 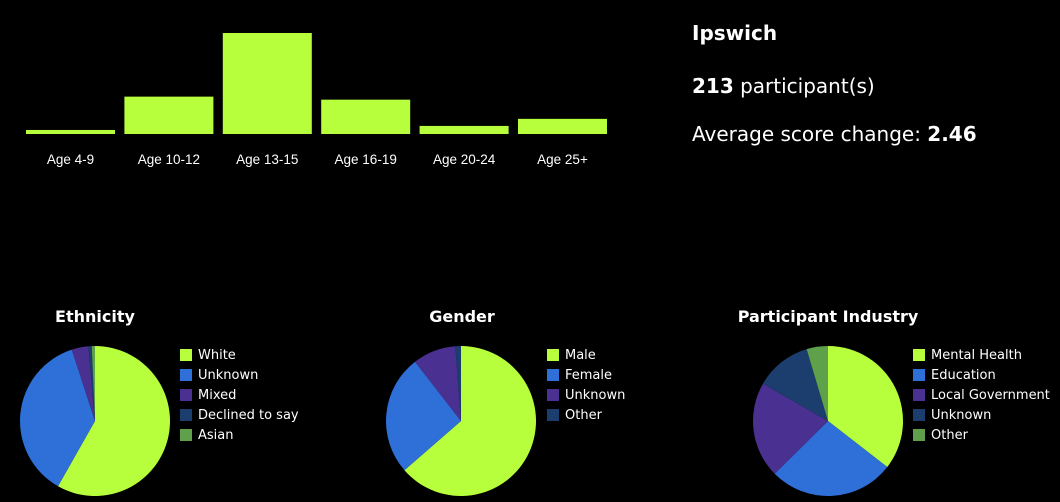 What do you see at coordinates (976, 355) in the screenshot?
I see `legend-label: Mental Health` at bounding box center [976, 355].